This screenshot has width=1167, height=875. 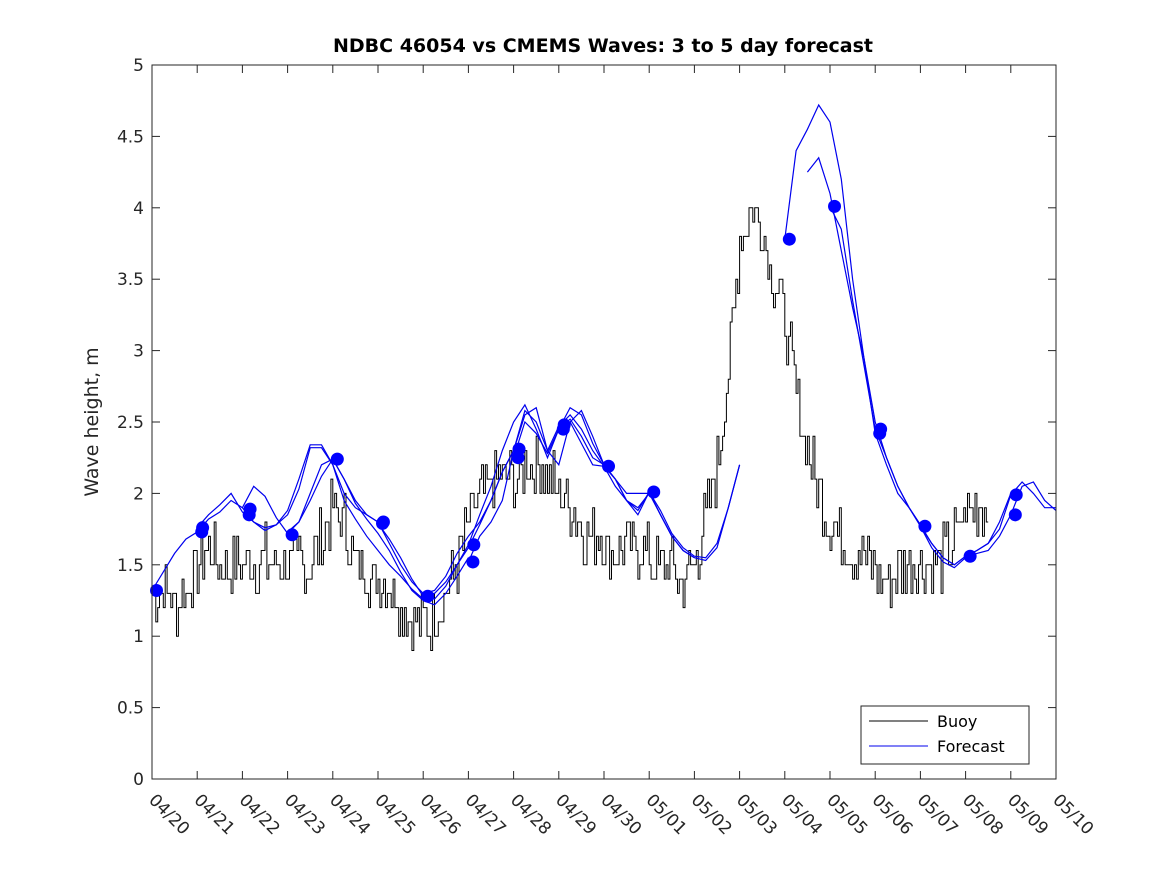 What do you see at coordinates (620, 814) in the screenshot?
I see `x-tick-label: 04/30` at bounding box center [620, 814].